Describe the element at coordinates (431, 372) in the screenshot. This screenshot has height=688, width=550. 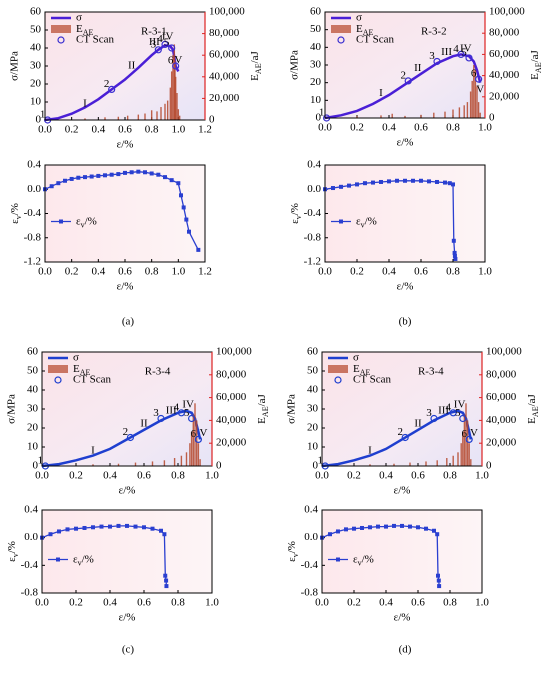
I see `chart-title: R-3-4` at that location.